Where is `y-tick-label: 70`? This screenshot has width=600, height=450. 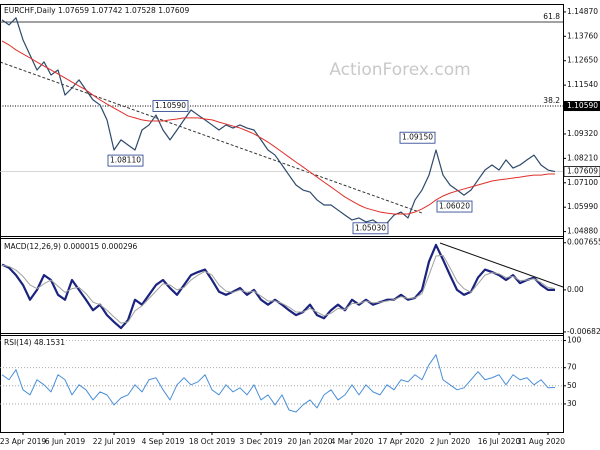 y-tick-label: 70 is located at coordinates (572, 367).